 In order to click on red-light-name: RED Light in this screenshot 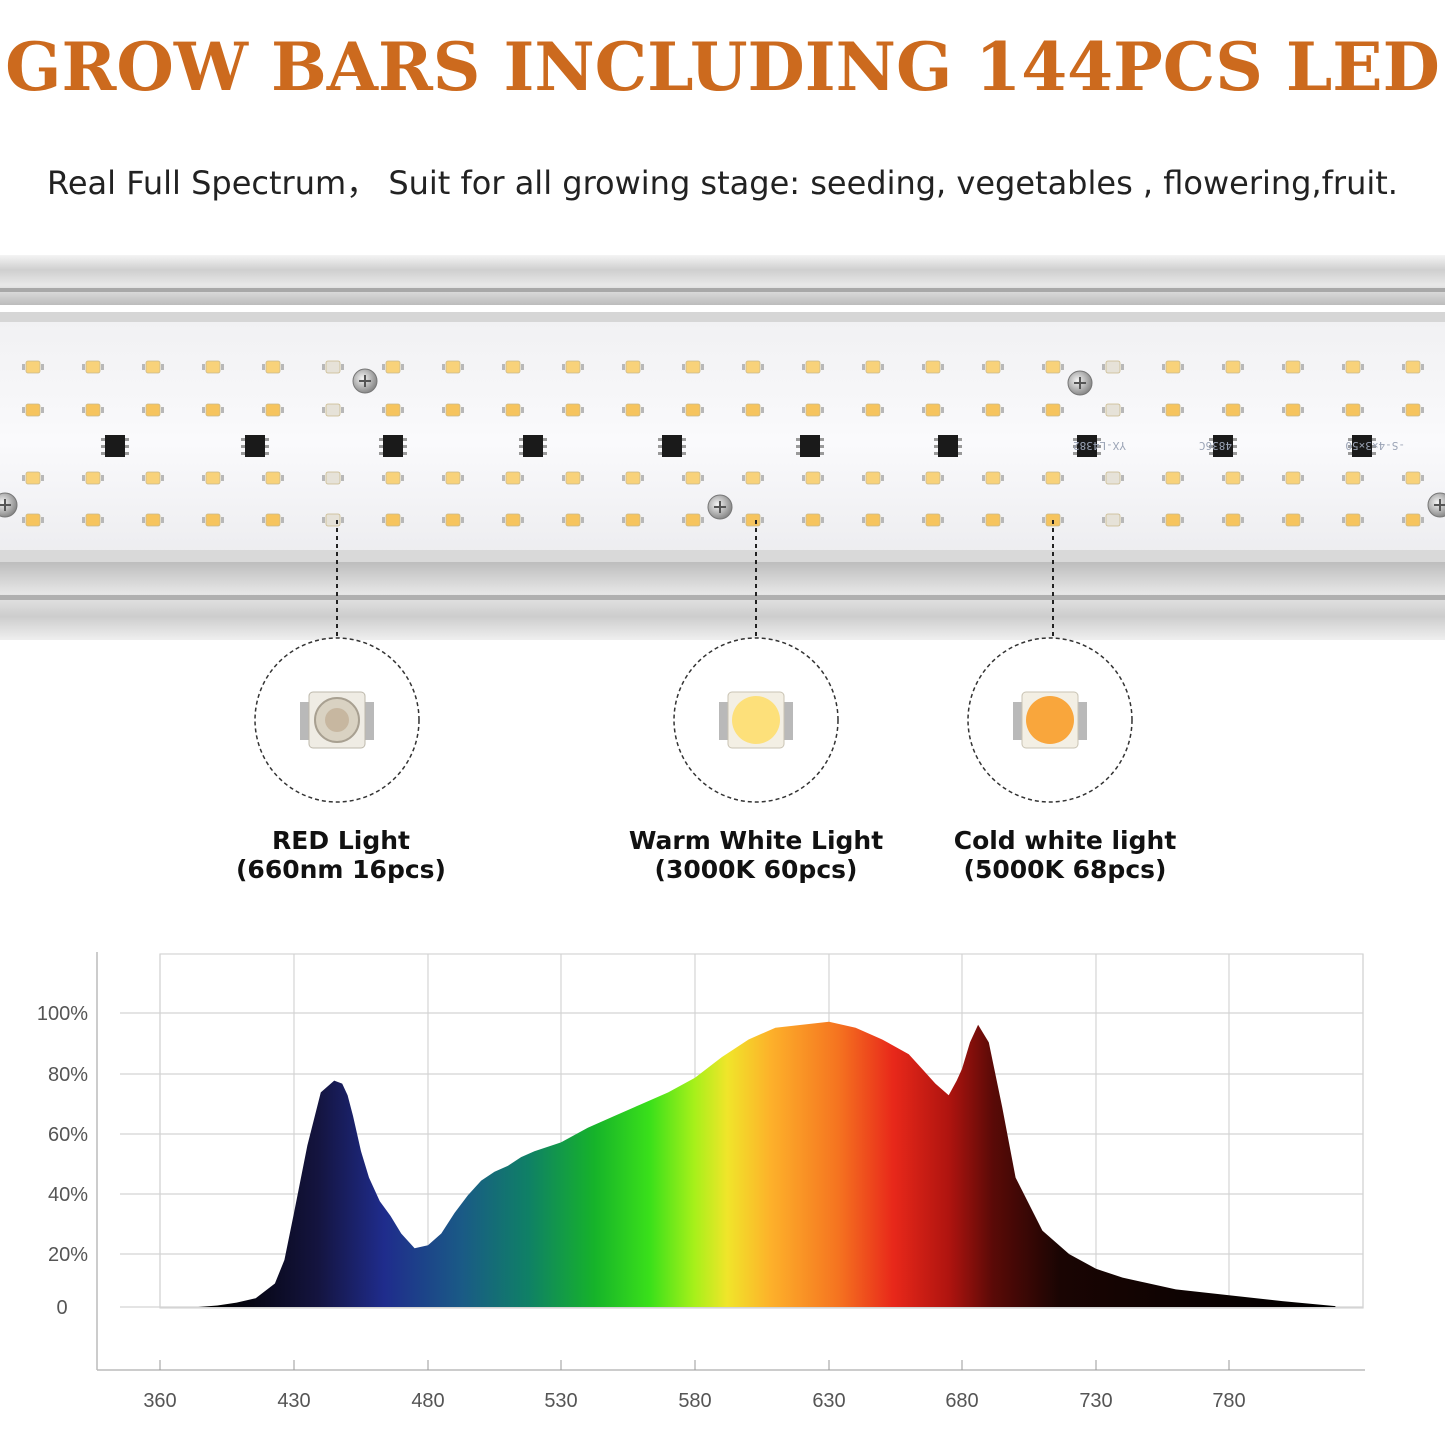, I will do `click(341, 840)`.